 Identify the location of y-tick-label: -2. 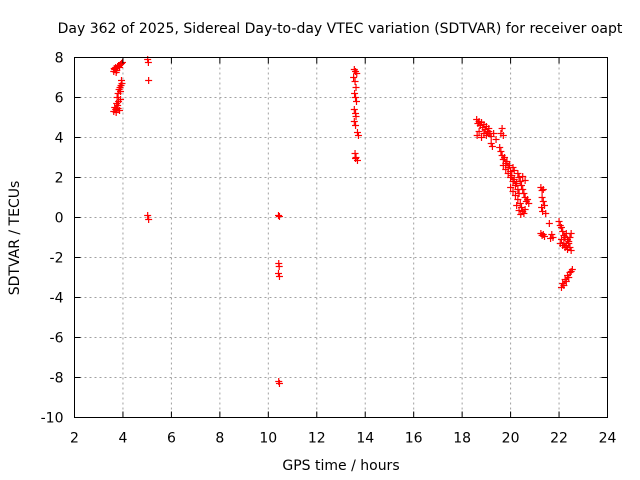
(57, 259).